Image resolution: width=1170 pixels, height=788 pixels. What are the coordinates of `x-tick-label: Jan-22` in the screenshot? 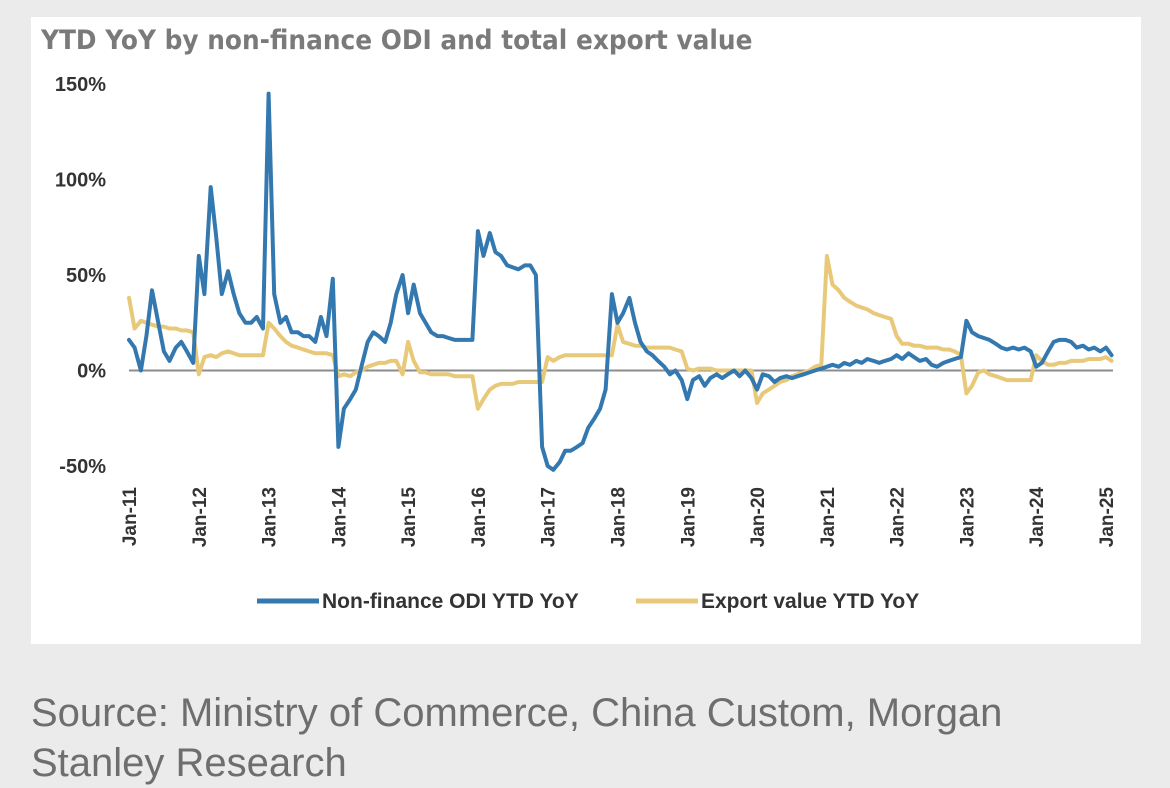 It's located at (898, 517).